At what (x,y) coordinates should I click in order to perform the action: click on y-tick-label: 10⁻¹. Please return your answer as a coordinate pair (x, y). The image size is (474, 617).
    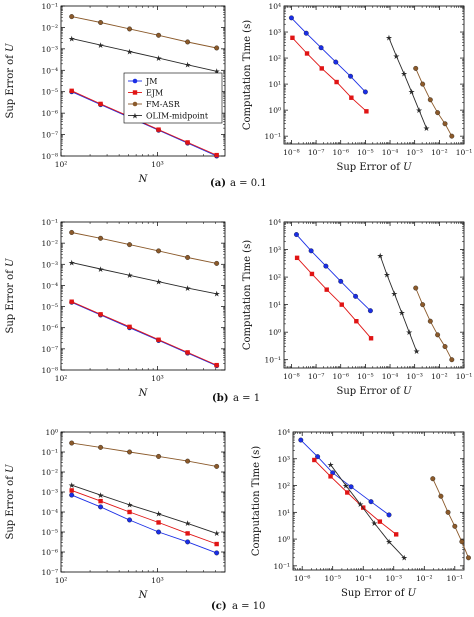
    Looking at the image, I should click on (281, 566).